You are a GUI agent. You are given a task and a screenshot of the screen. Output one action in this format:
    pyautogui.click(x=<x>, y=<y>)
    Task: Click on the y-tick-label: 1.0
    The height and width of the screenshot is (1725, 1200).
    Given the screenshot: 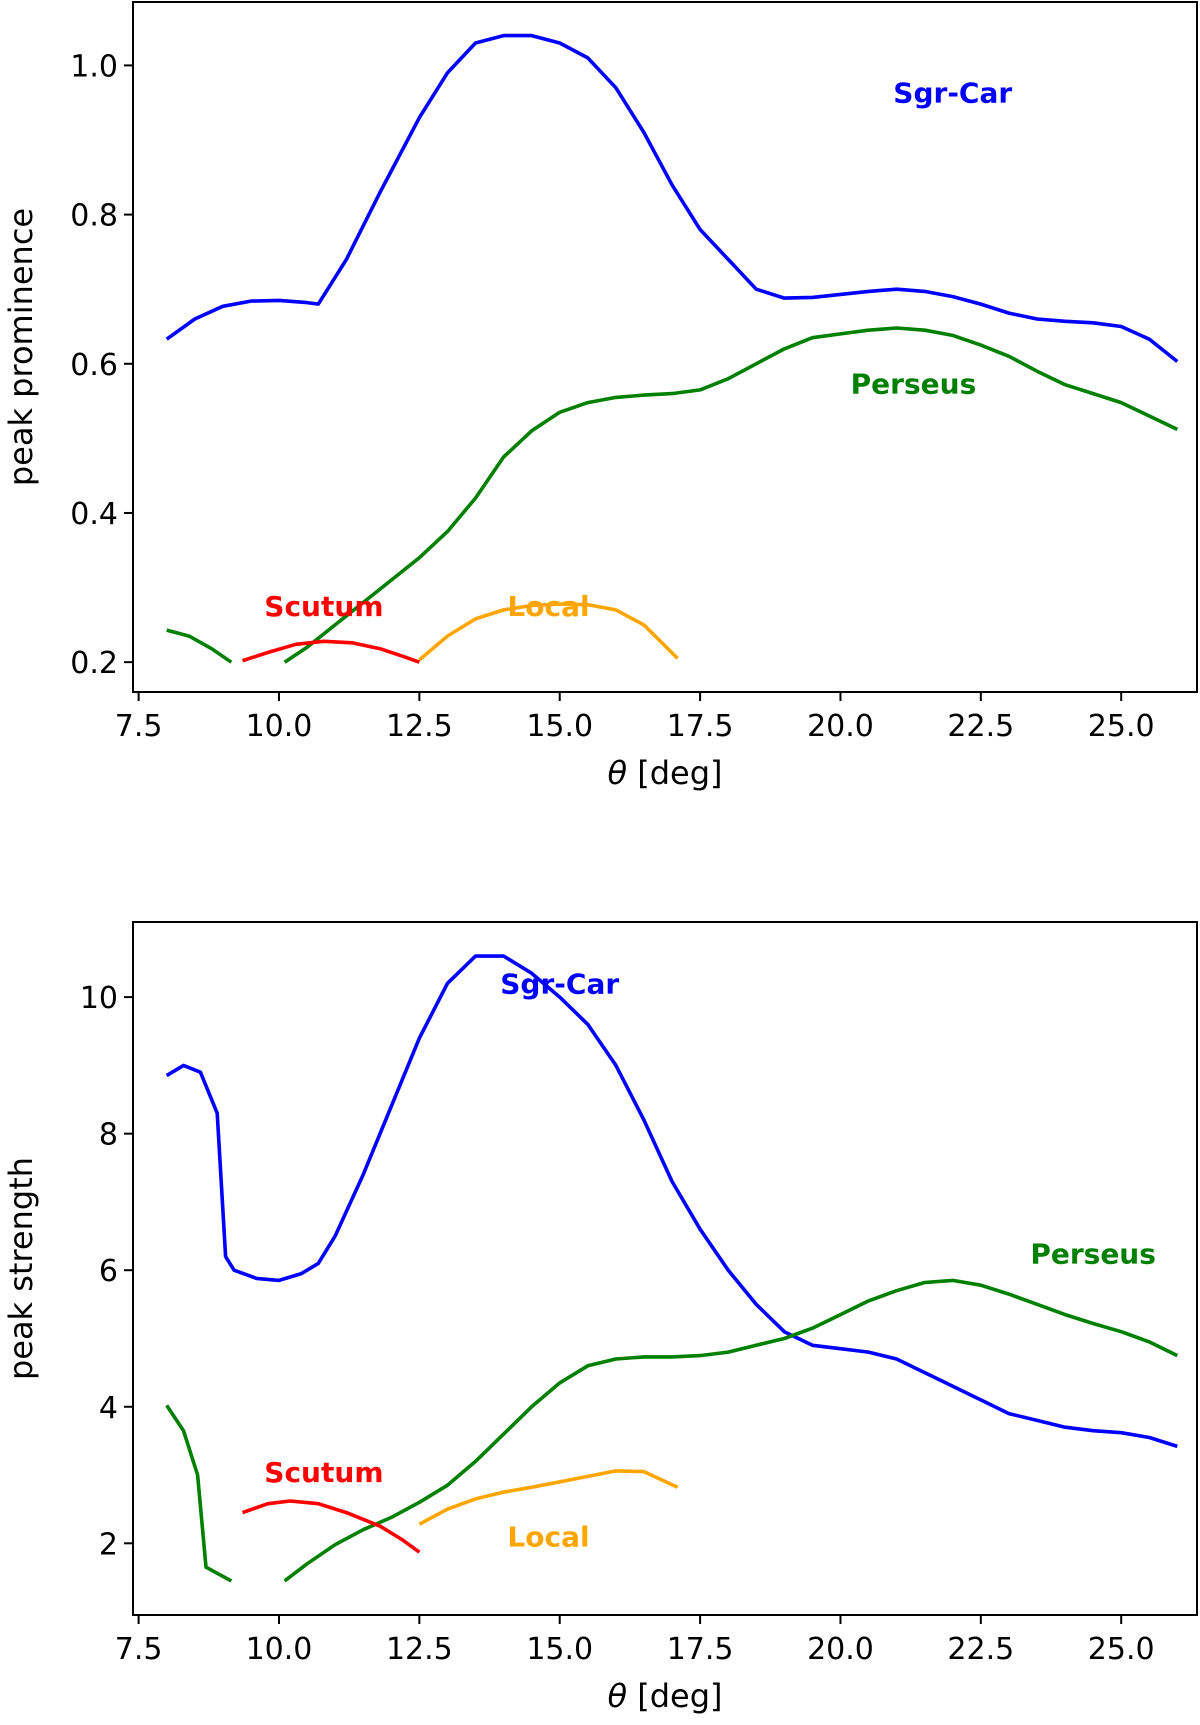 What is the action you would take?
    pyautogui.click(x=94, y=66)
    